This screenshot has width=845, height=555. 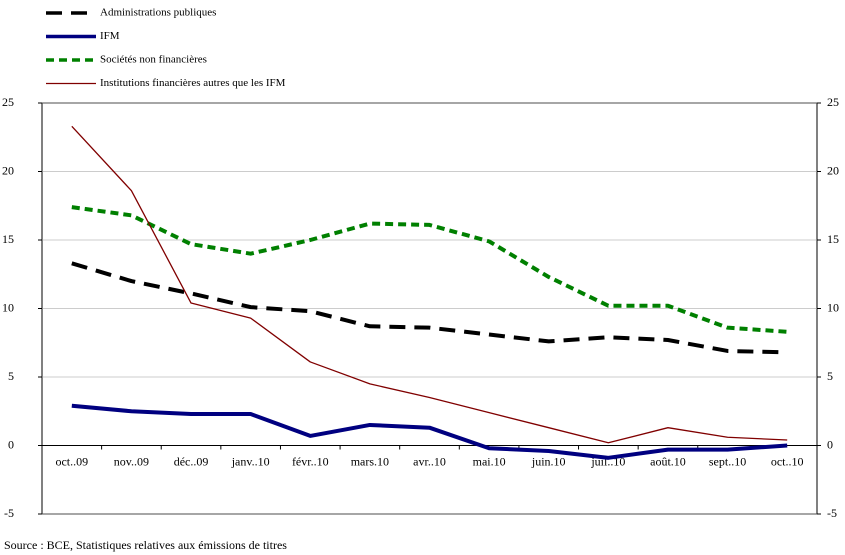 I want to click on y-tick-label: -5, so click(x=9, y=513).